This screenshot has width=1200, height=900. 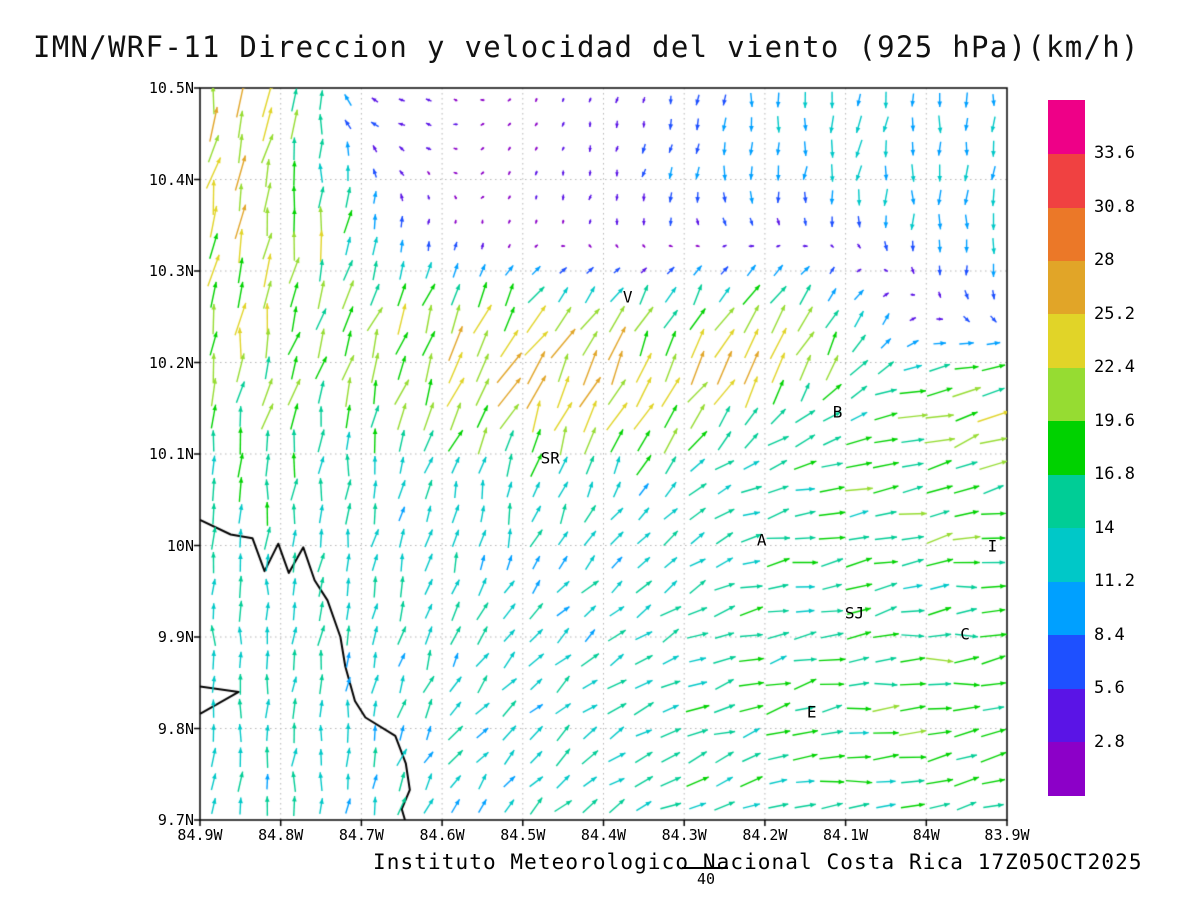 What do you see at coordinates (627, 297) in the screenshot?
I see `station-label: V` at bounding box center [627, 297].